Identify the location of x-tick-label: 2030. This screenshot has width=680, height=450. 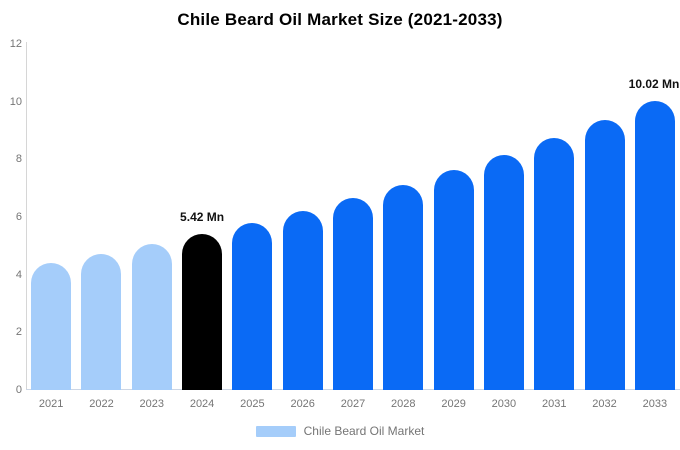
(504, 404).